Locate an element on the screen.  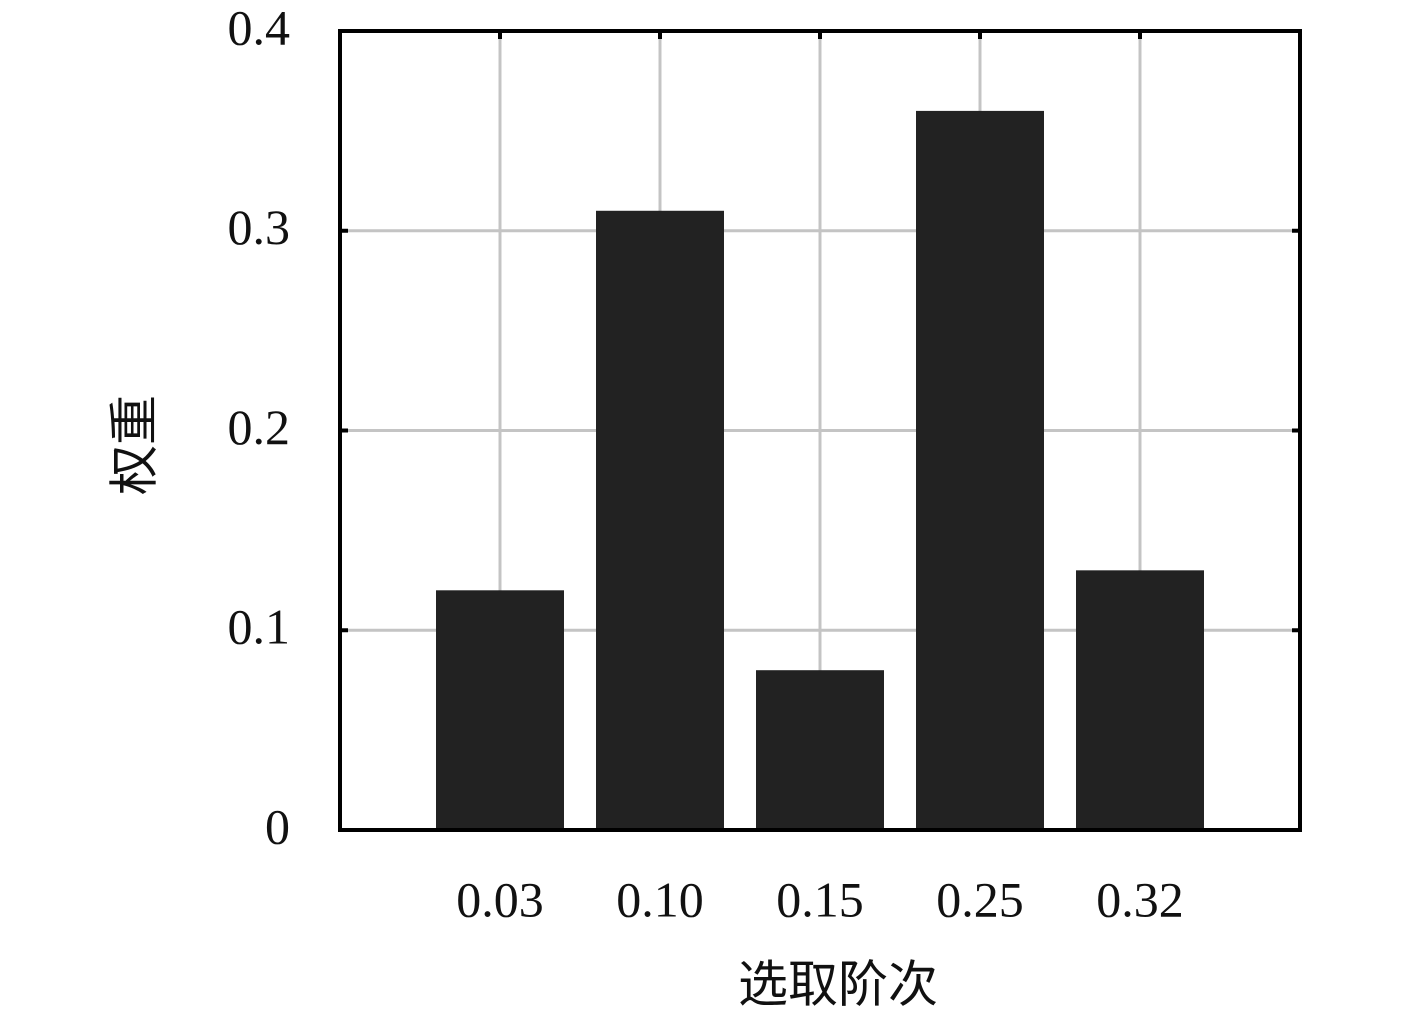
y-tick-label: 0 is located at coordinates (277, 826).